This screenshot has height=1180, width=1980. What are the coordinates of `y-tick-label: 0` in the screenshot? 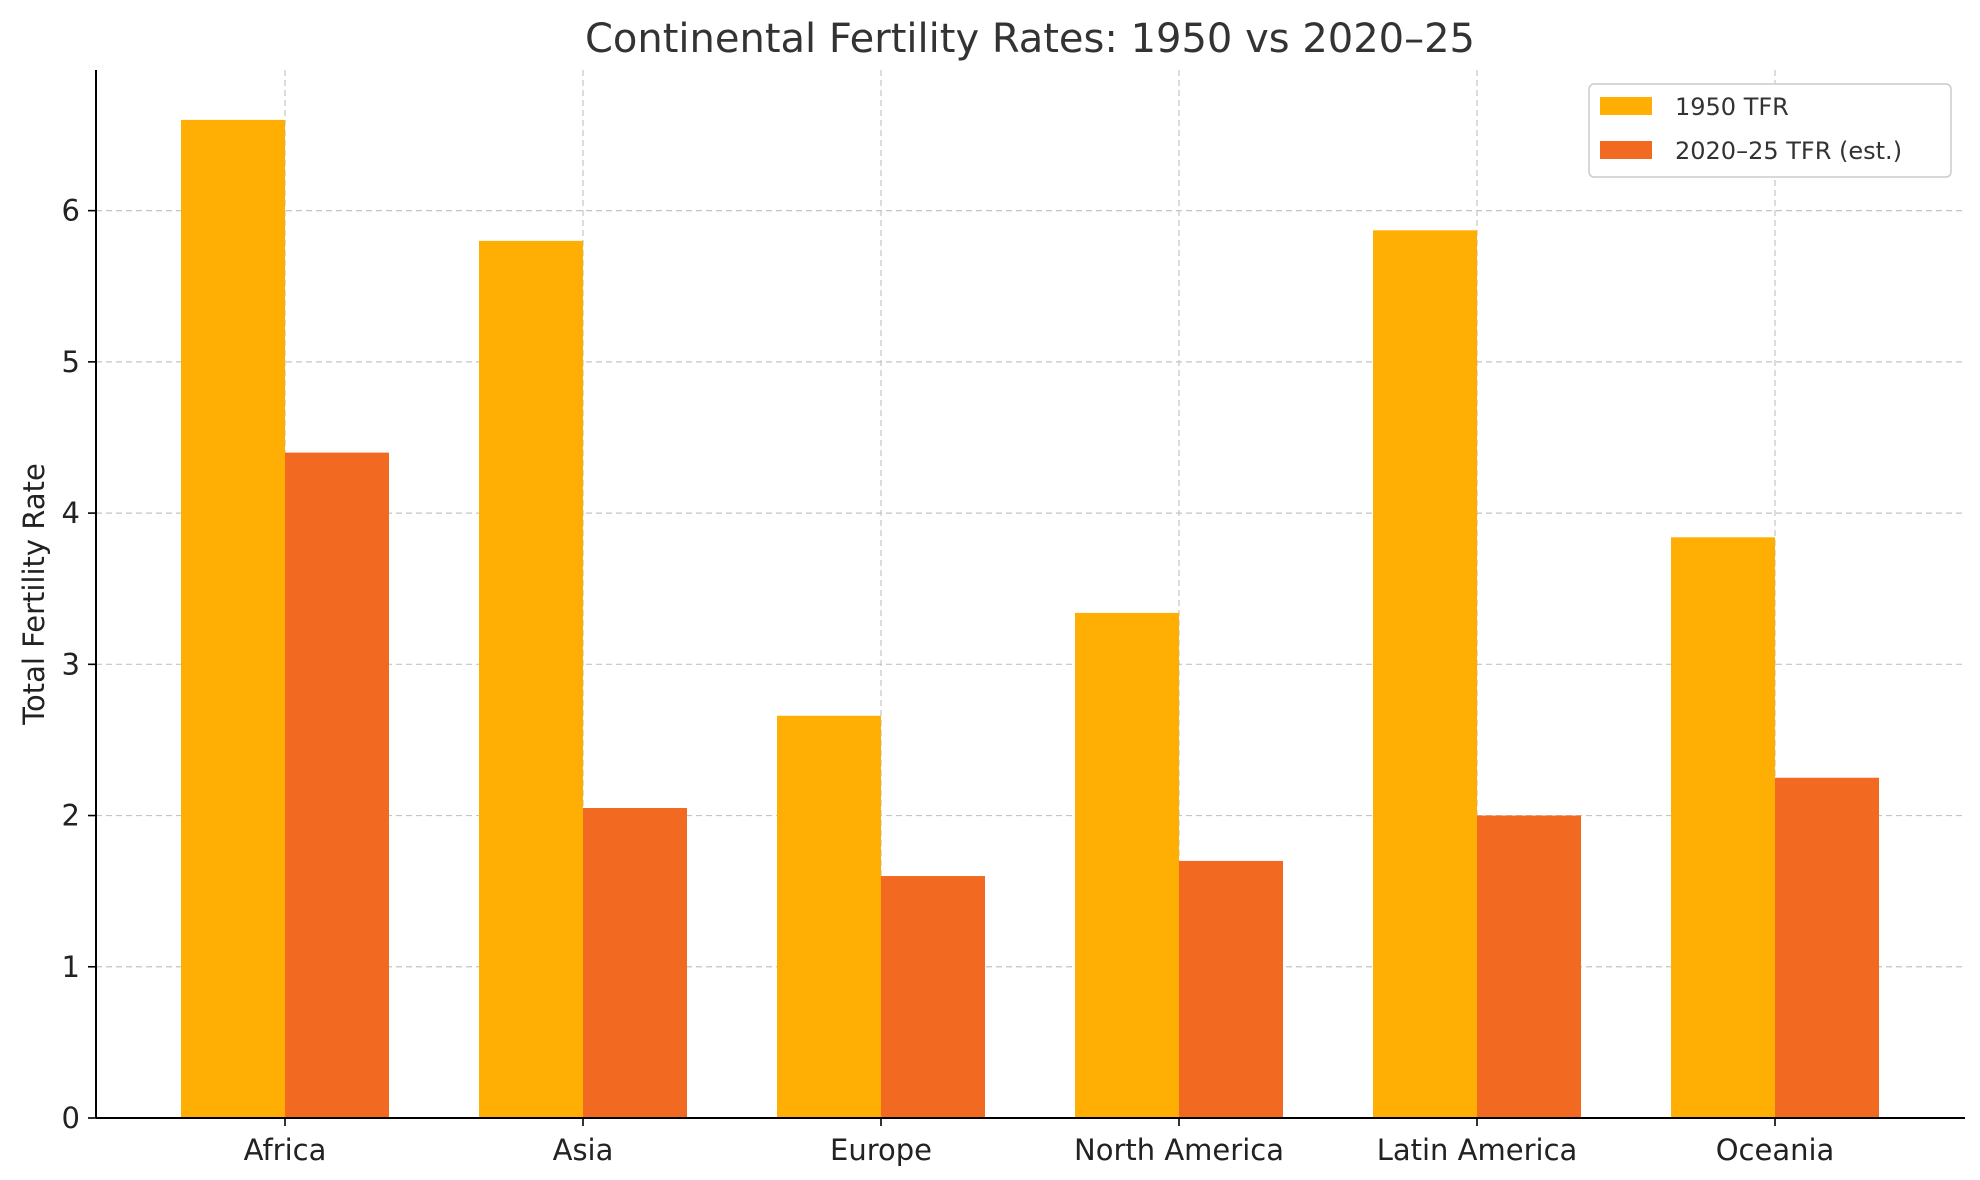 It's located at (71, 1118).